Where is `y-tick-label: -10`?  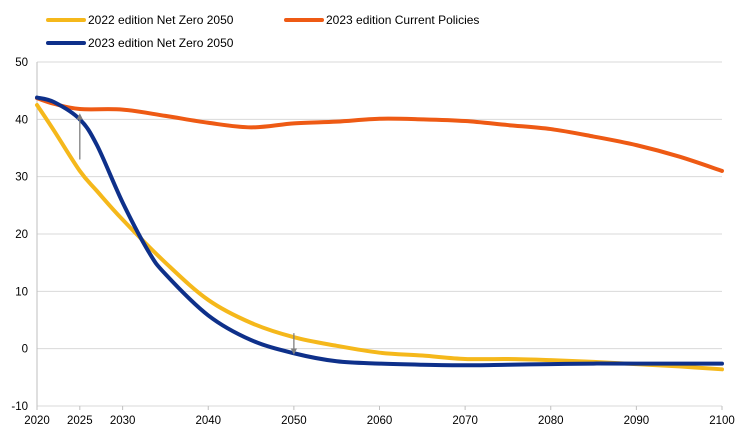 y-tick-label: -10 is located at coordinates (19, 407).